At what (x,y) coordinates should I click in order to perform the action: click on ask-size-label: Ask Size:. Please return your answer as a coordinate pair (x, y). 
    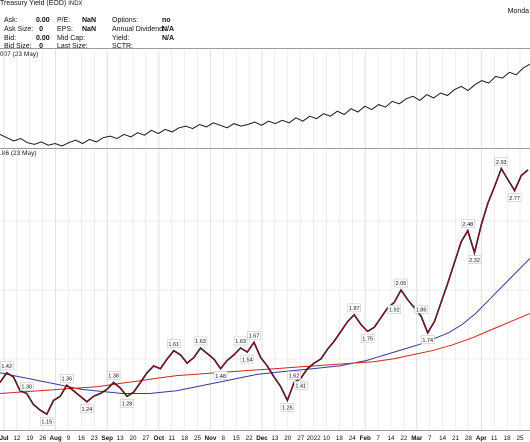
    Looking at the image, I should click on (19, 29).